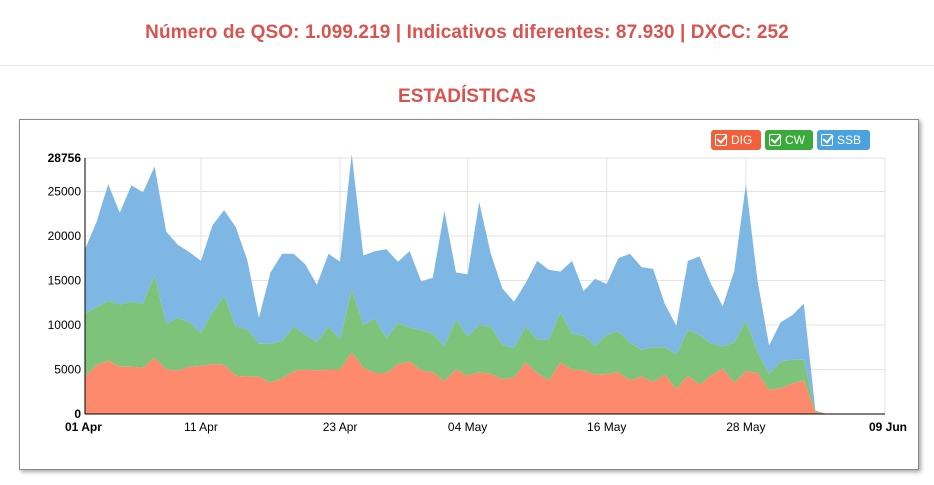  I want to click on x-tick-label: 09 Jun, so click(888, 427).